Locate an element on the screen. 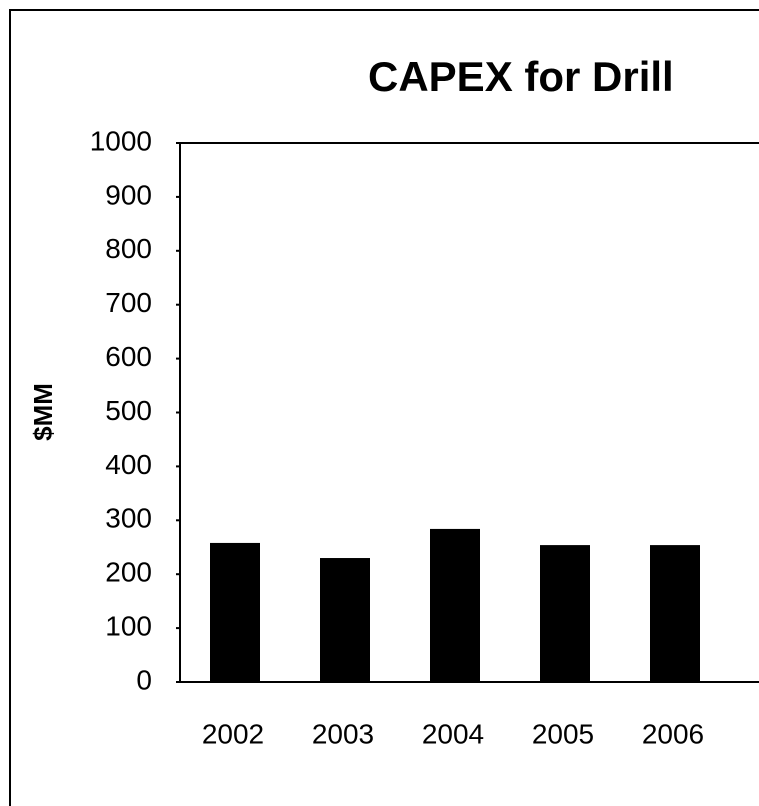 This screenshot has width=759, height=806. y-tick-label: 900 is located at coordinates (128, 194).